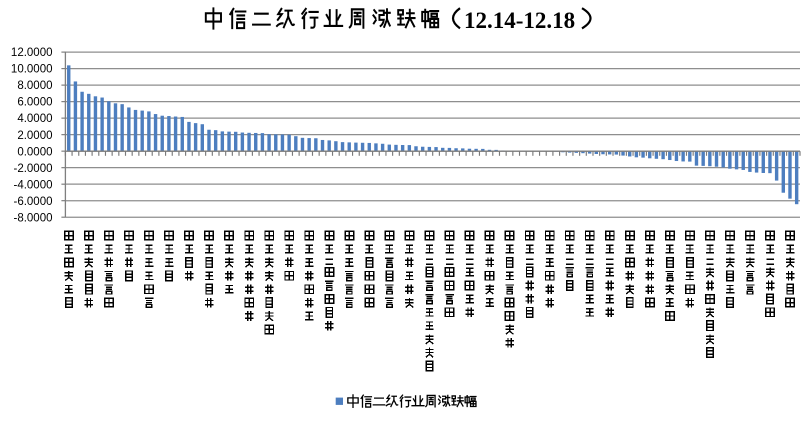 The height and width of the screenshot is (423, 812). What do you see at coordinates (34, 119) in the screenshot?
I see `svg-text: 4.0000` at bounding box center [34, 119].